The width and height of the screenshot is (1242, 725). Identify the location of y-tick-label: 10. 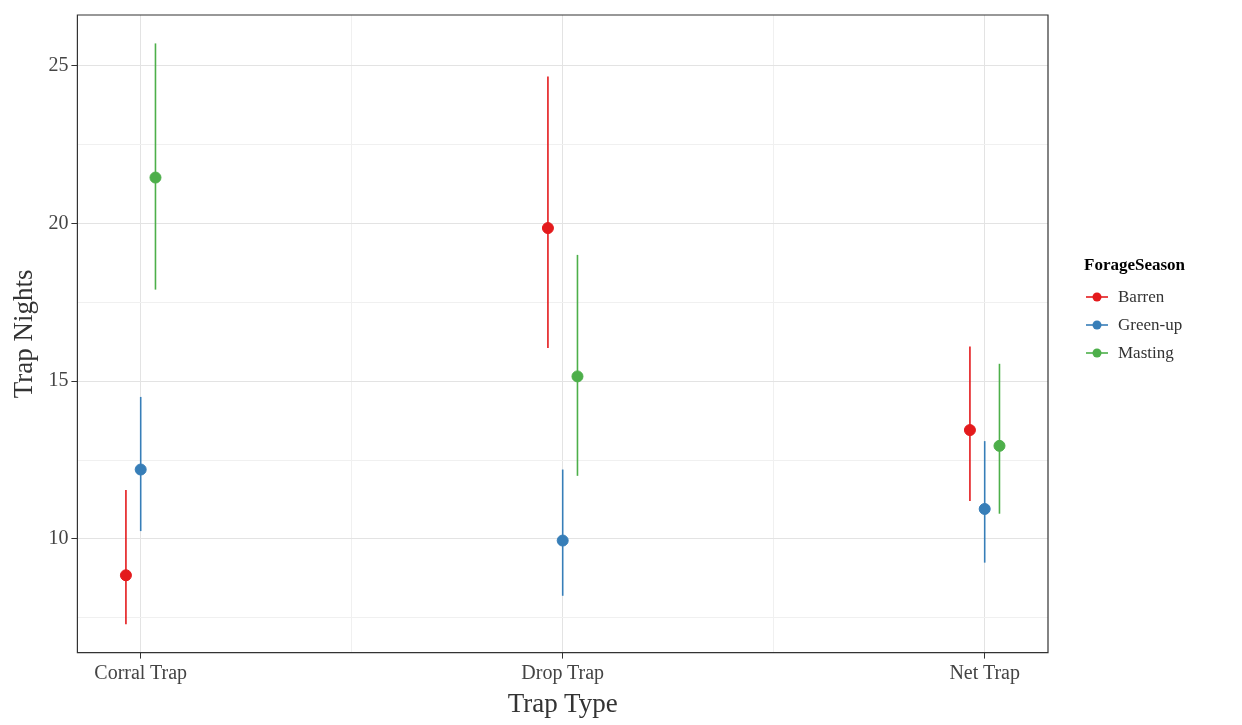
(58, 537).